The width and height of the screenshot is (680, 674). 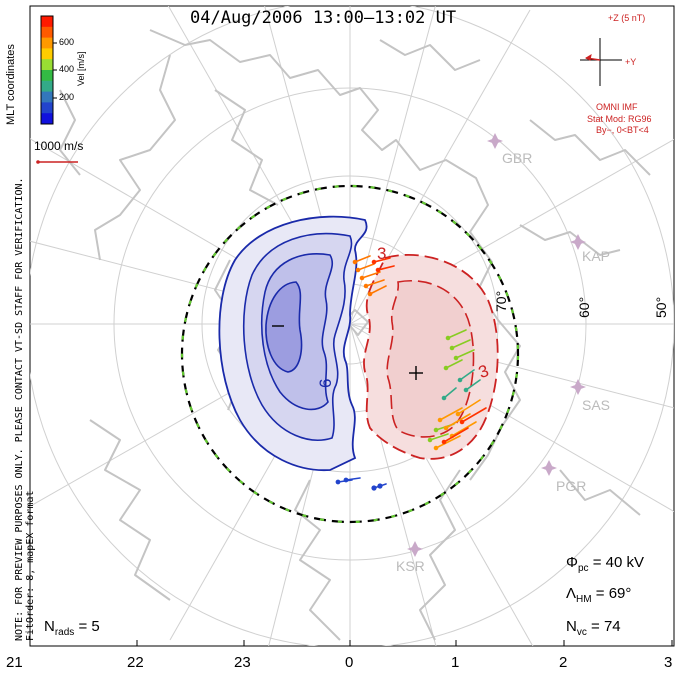 I want to click on mlt-axis-22: 22, so click(x=135, y=662).